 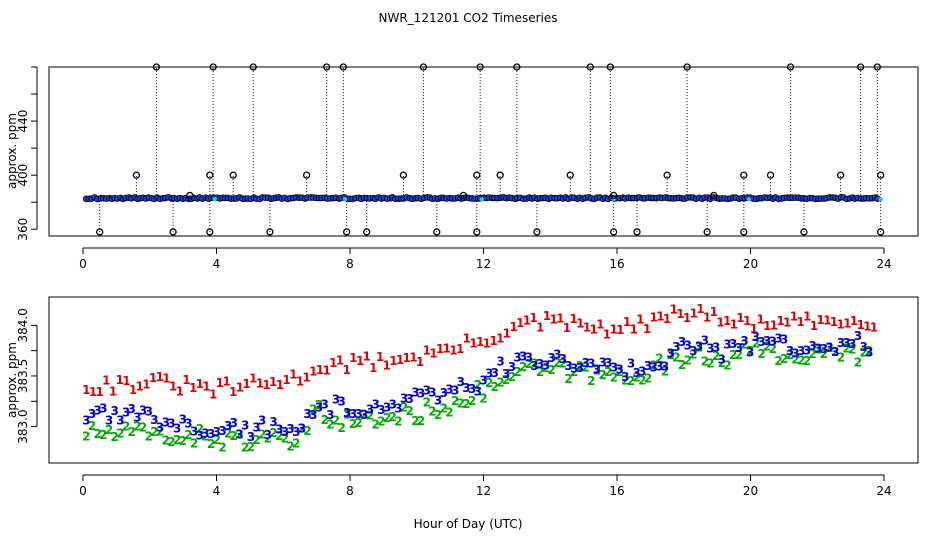 What do you see at coordinates (750, 264) in the screenshot?
I see `panel1-x-tick-label: 20` at bounding box center [750, 264].